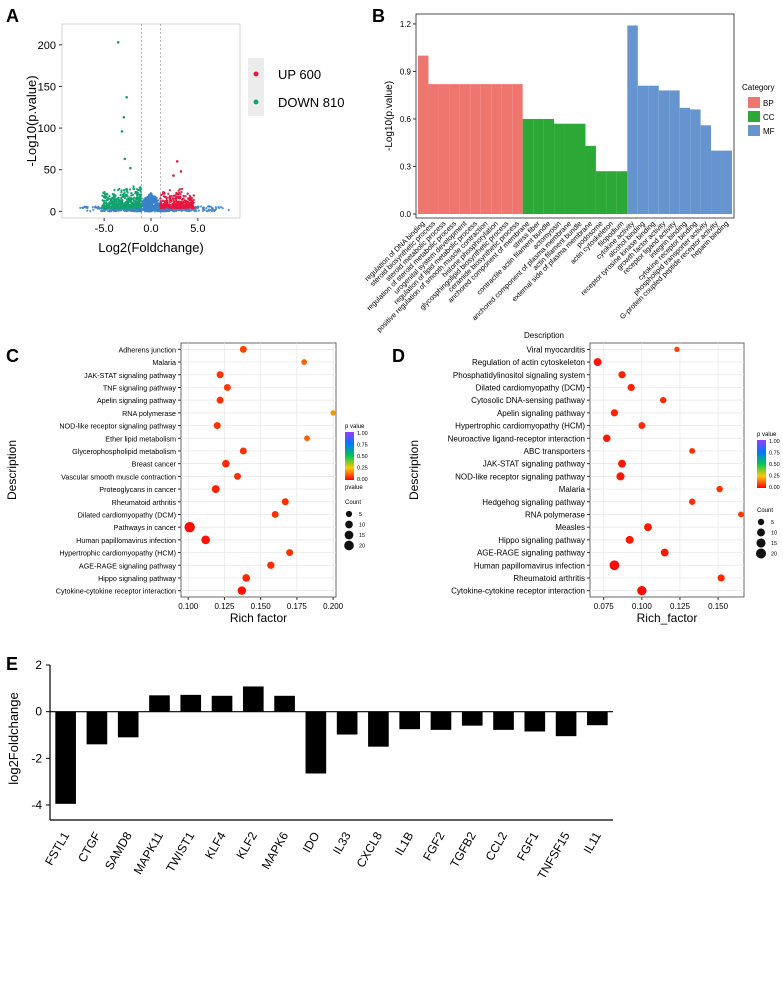 The width and height of the screenshot is (783, 990). I want to click on y-tick-label: 150, so click(47, 87).